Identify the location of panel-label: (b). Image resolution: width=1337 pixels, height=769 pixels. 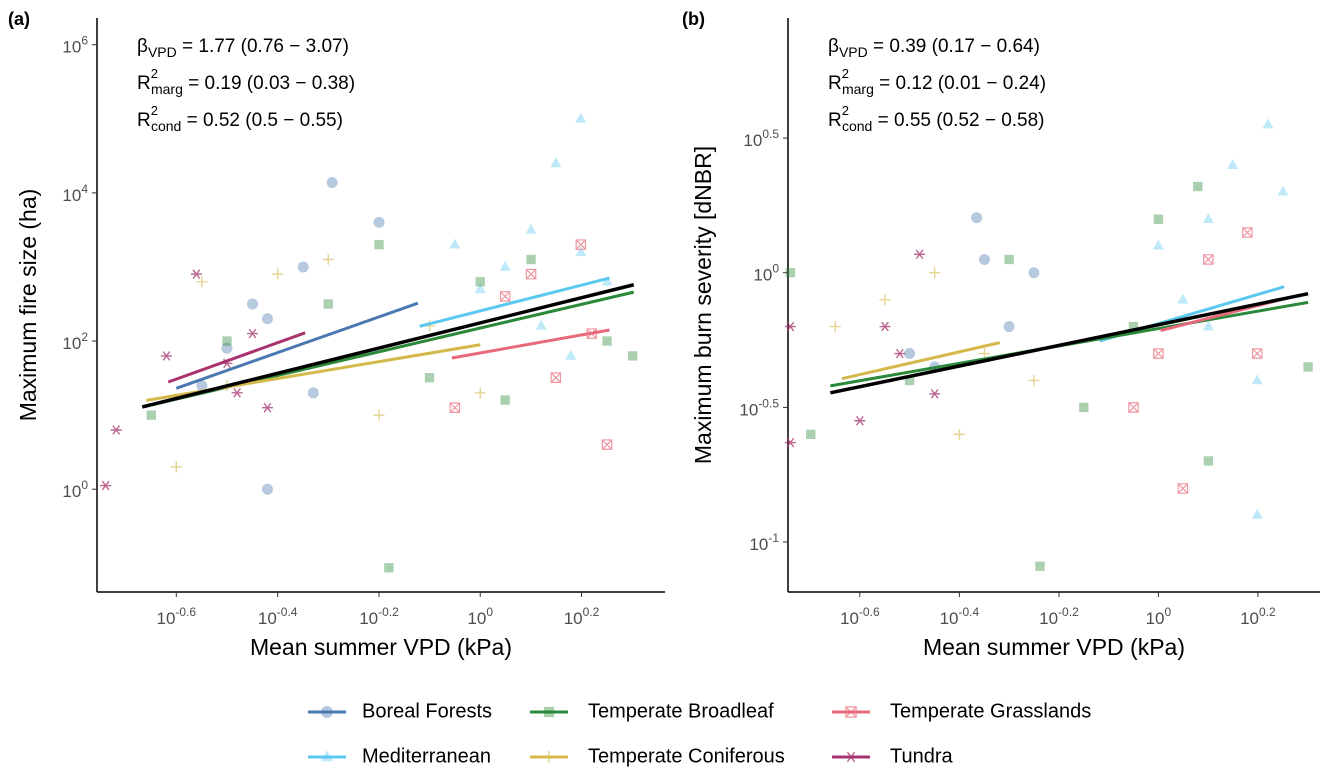
(693, 19).